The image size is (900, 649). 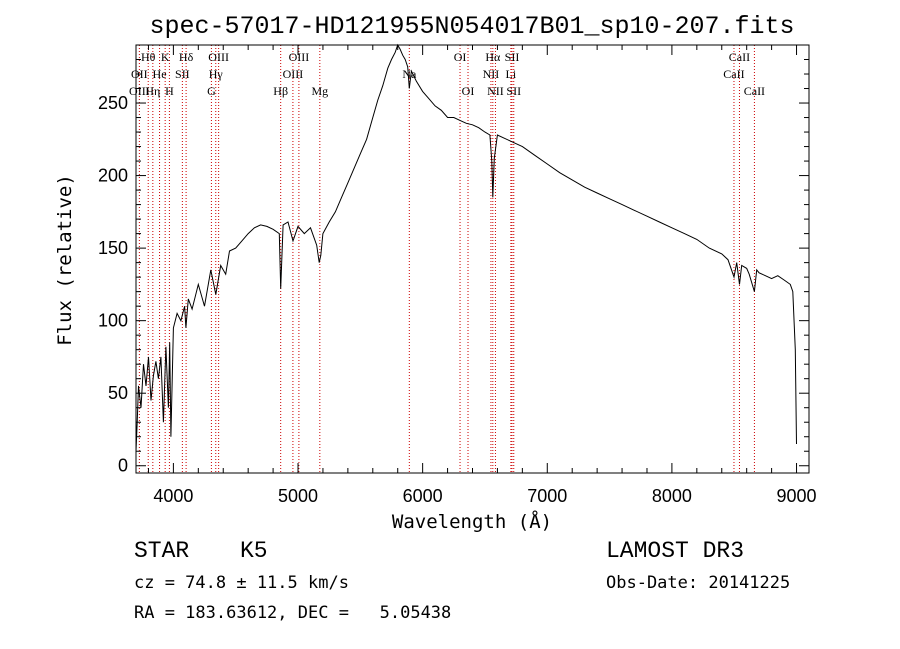 What do you see at coordinates (113, 321) in the screenshot?
I see `y-tick-label: 100` at bounding box center [113, 321].